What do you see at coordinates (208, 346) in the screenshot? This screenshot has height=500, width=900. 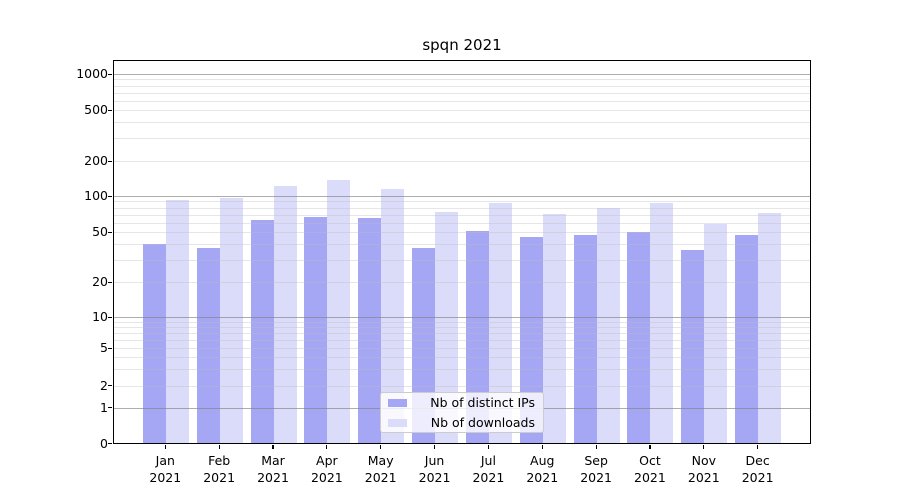 I see `bar-distinct-ips-feb` at bounding box center [208, 346].